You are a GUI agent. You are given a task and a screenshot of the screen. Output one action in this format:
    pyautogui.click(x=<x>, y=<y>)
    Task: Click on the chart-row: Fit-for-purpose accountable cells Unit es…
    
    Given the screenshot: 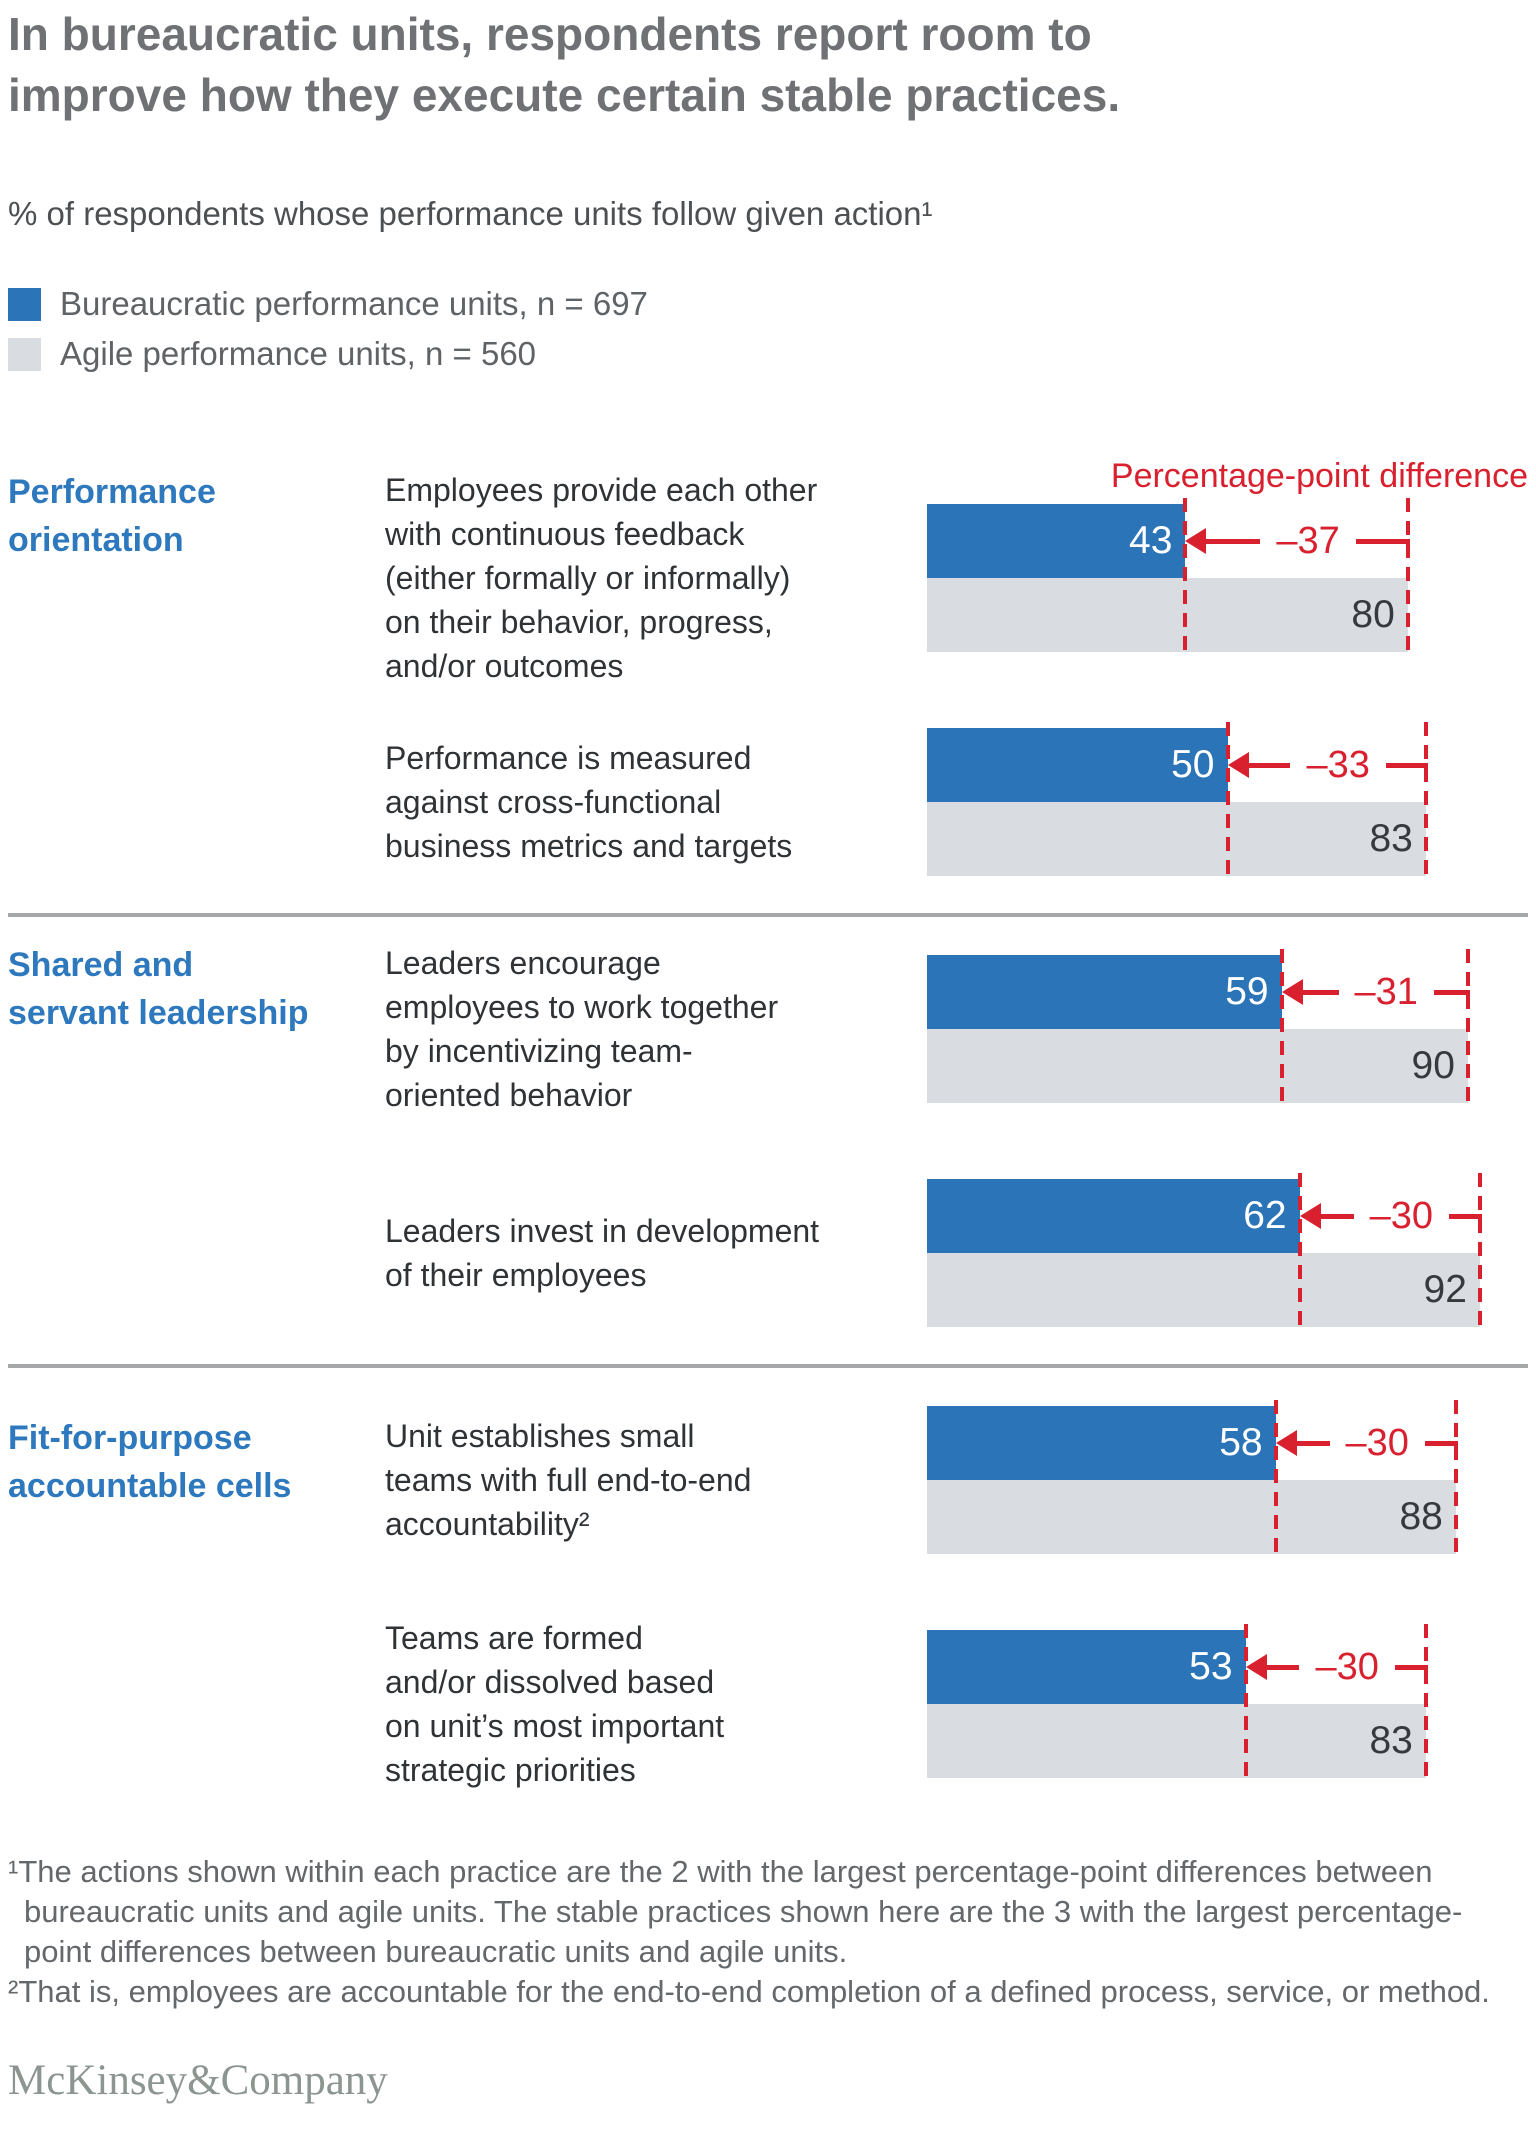 What is the action you would take?
    pyautogui.click(x=768, y=1480)
    